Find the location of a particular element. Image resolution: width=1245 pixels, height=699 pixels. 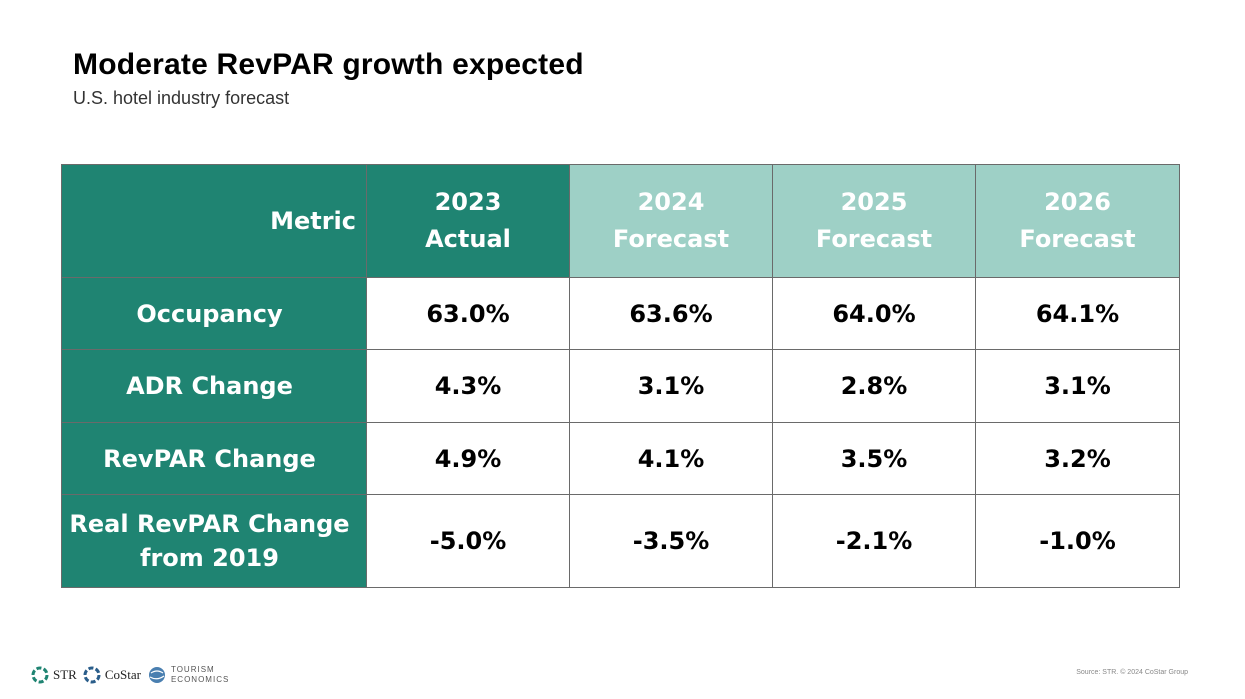

cell-real-revpar-2023: -5.0% is located at coordinates (468, 541).